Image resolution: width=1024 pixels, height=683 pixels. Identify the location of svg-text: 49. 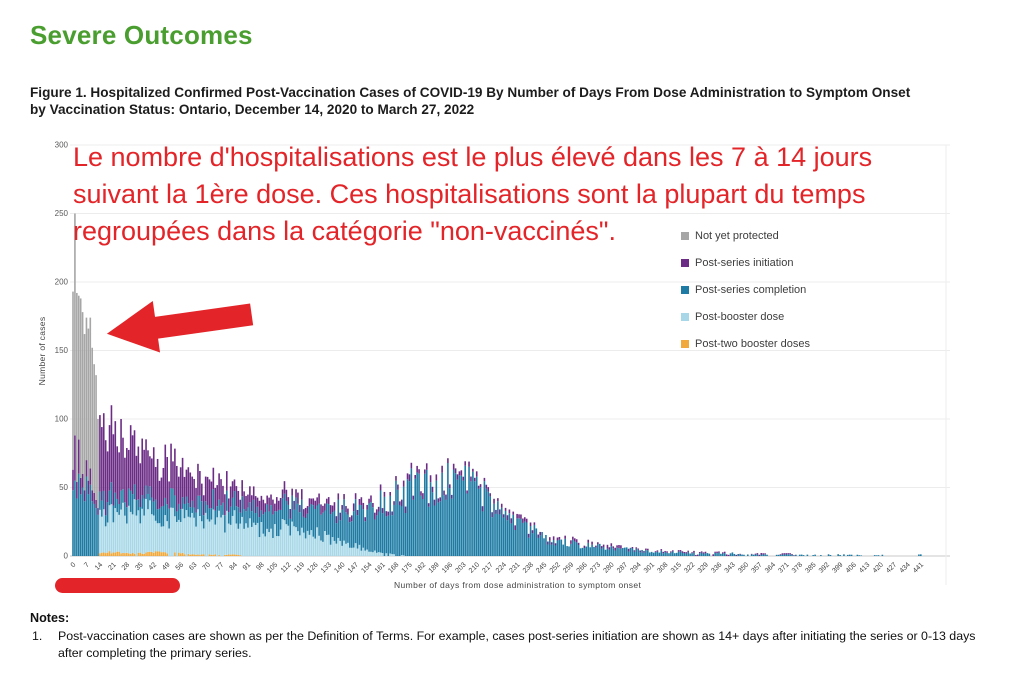
(166, 566).